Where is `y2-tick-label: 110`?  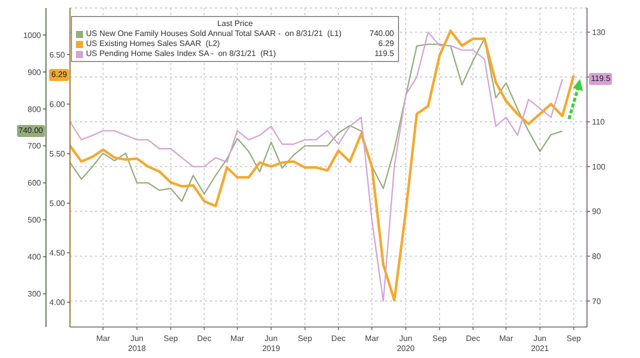
y2-tick-label: 110 is located at coordinates (599, 122).